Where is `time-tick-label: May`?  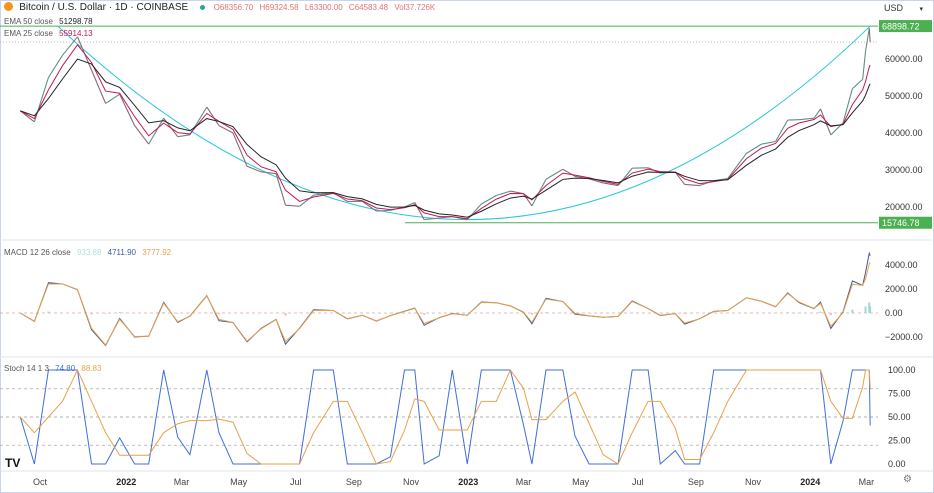 time-tick-label: May is located at coordinates (581, 482).